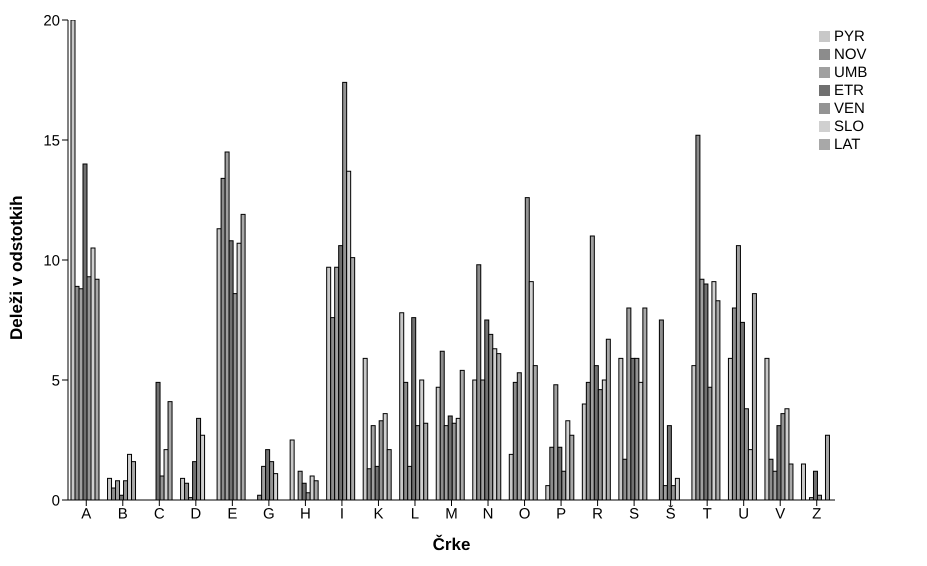 The width and height of the screenshot is (927, 566). I want to click on legend-label: ETR, so click(849, 90).